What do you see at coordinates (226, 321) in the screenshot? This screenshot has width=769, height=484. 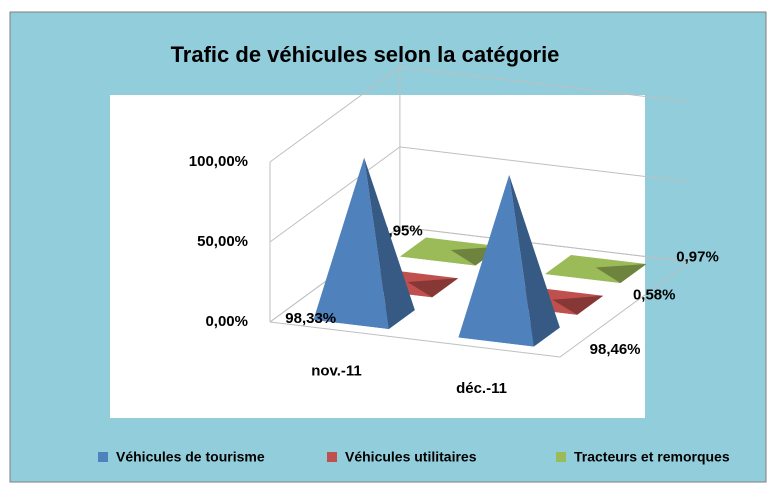 I see `y-tick-label: 0,00%` at bounding box center [226, 321].